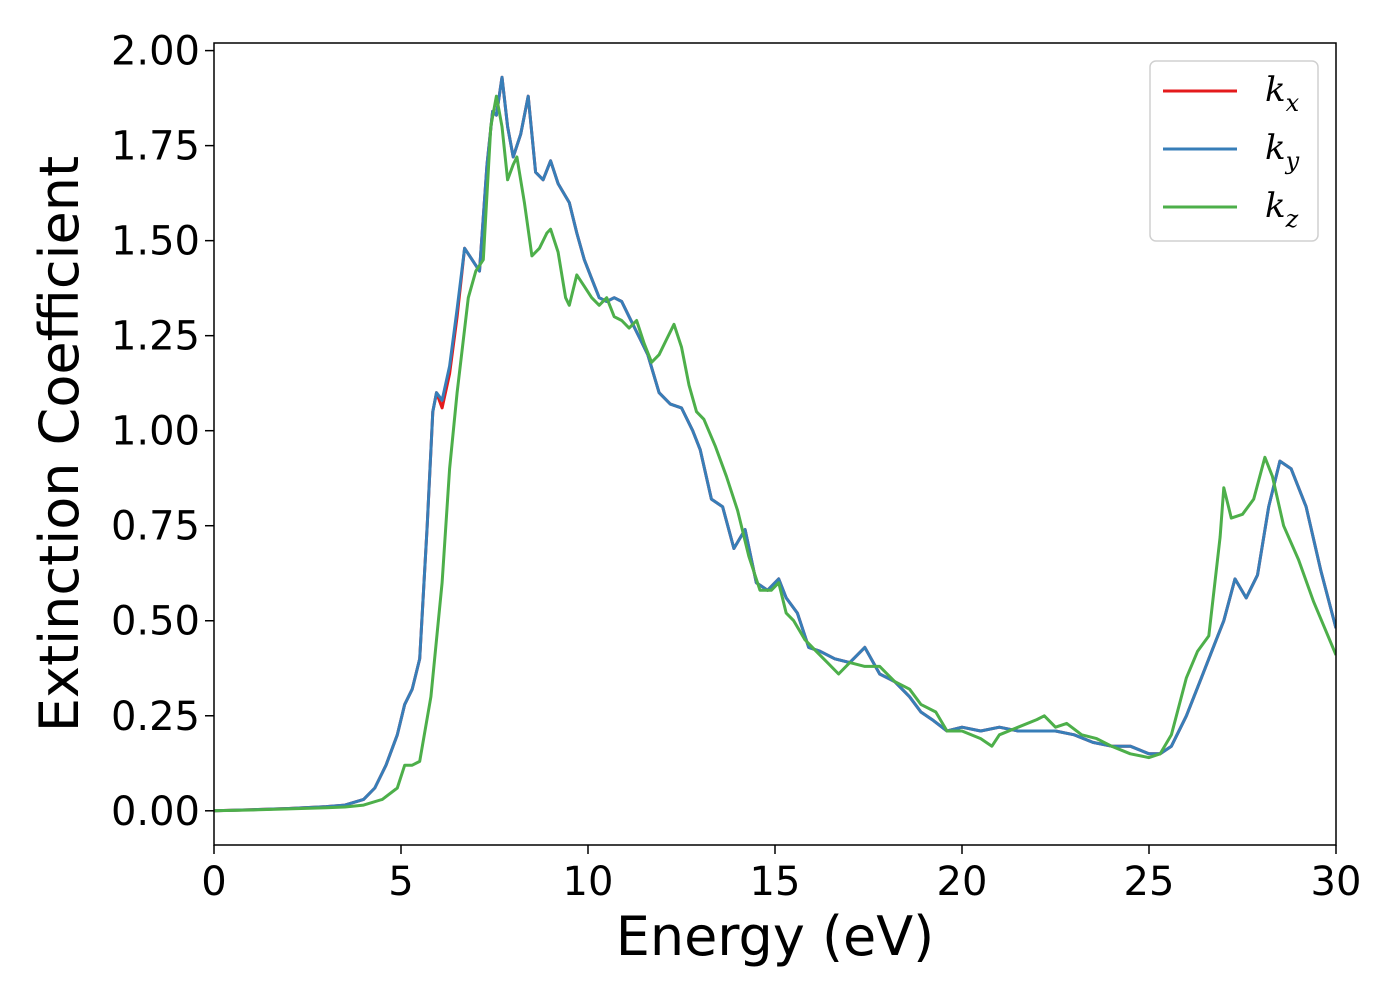 This screenshot has height=1000, width=1400. Describe the element at coordinates (1282, 151) in the screenshot. I see `legend-label-ky: ky` at that location.